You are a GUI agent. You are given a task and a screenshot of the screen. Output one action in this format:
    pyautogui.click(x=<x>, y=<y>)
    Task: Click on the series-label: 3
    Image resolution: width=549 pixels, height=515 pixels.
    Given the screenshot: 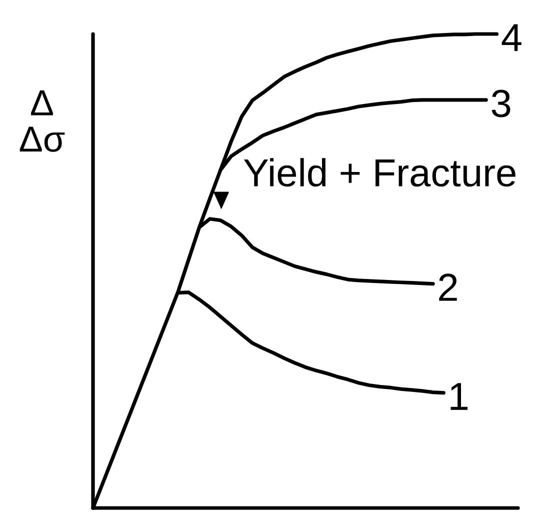 What is the action you would take?
    pyautogui.click(x=501, y=104)
    